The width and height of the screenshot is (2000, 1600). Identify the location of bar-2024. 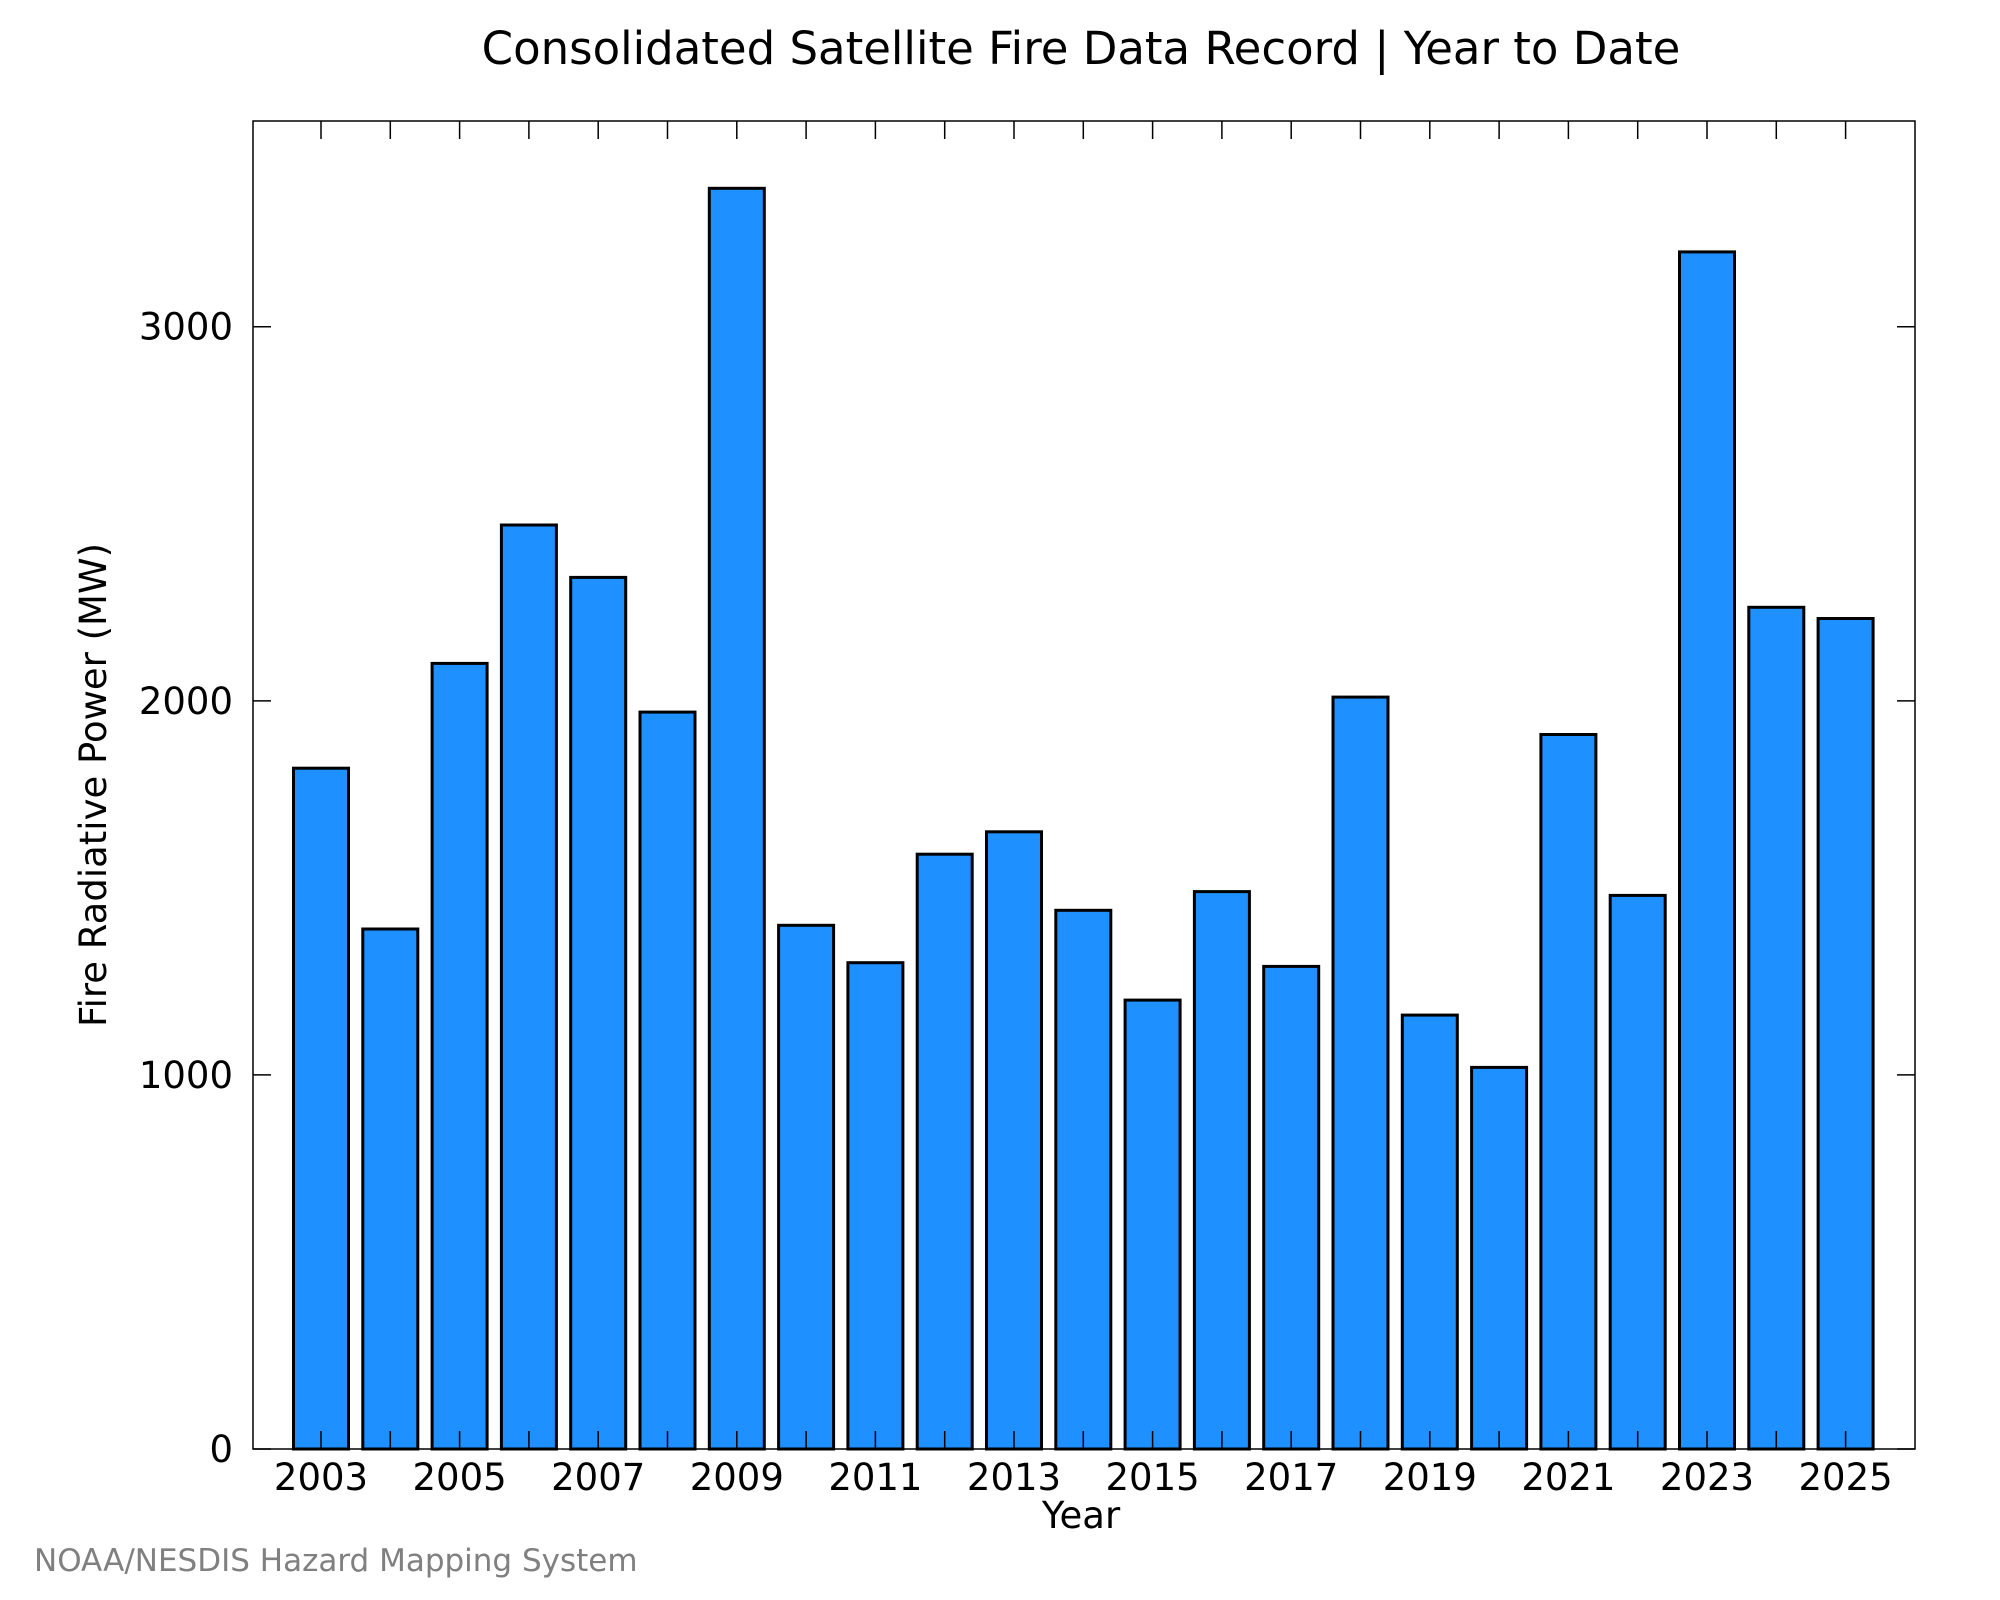
(1776, 1028).